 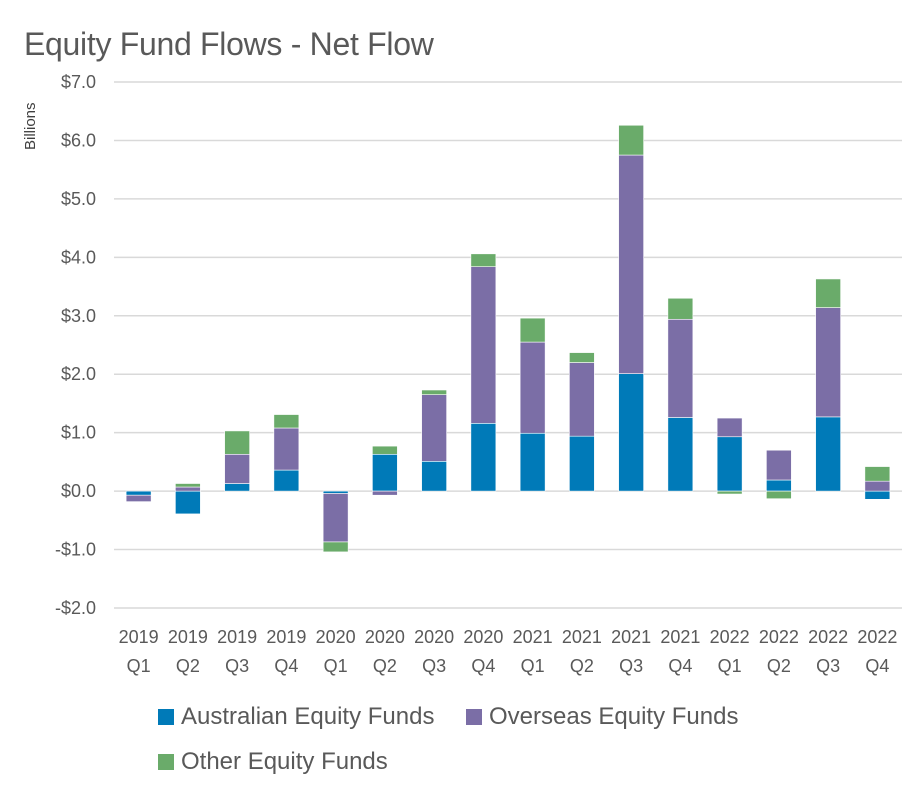 What do you see at coordinates (75, 608) in the screenshot?
I see `y-tick-label: -$2.0` at bounding box center [75, 608].